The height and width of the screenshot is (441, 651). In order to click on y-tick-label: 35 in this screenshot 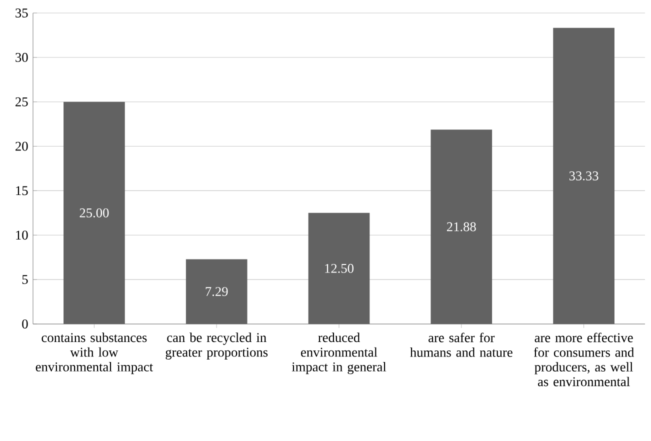, I will do `click(22, 13)`.